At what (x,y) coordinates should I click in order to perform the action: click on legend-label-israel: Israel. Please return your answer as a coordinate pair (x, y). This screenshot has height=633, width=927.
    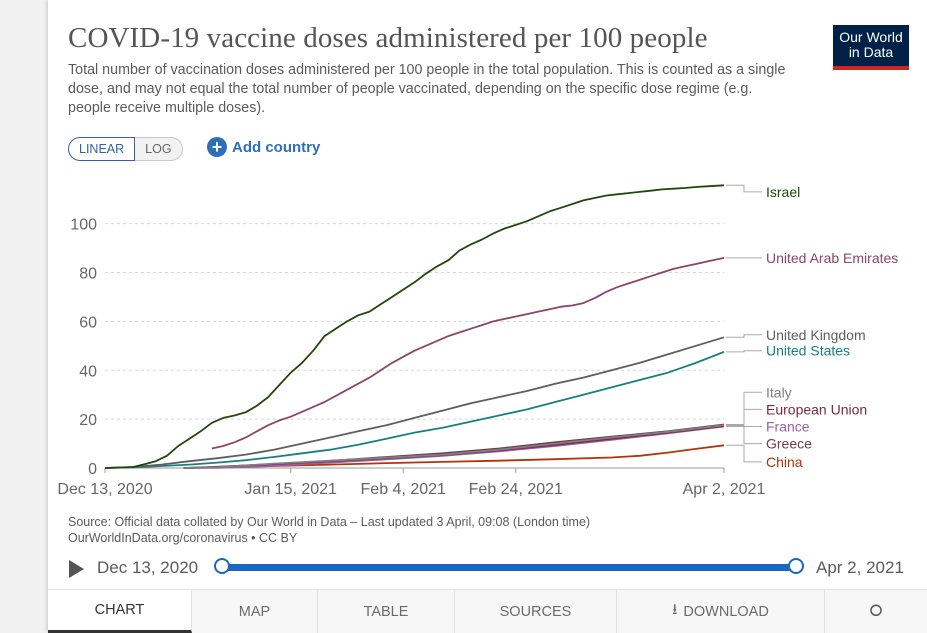
    Looking at the image, I should click on (783, 192).